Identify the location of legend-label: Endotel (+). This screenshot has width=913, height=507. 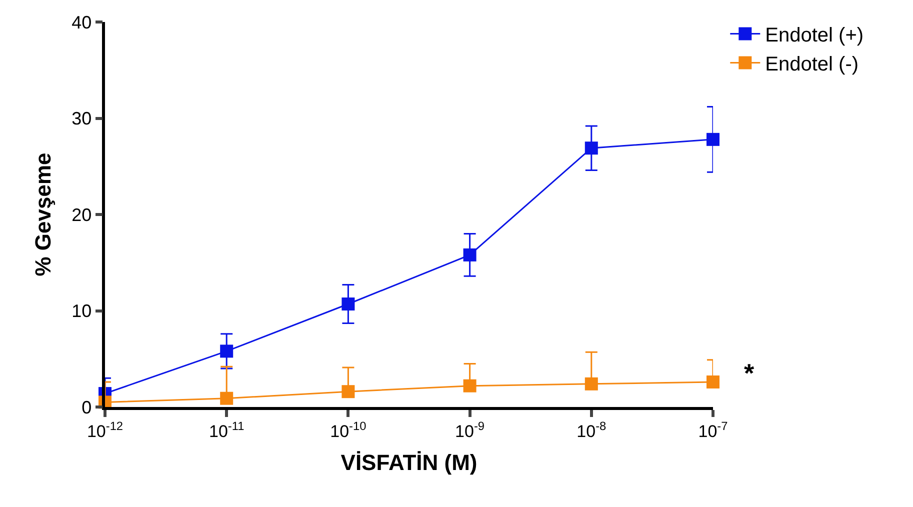
(814, 35).